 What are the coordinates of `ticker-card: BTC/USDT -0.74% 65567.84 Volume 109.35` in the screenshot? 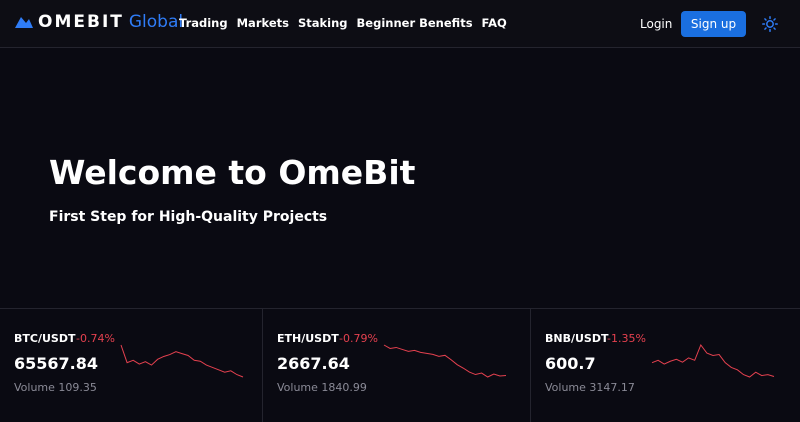 It's located at (131, 365).